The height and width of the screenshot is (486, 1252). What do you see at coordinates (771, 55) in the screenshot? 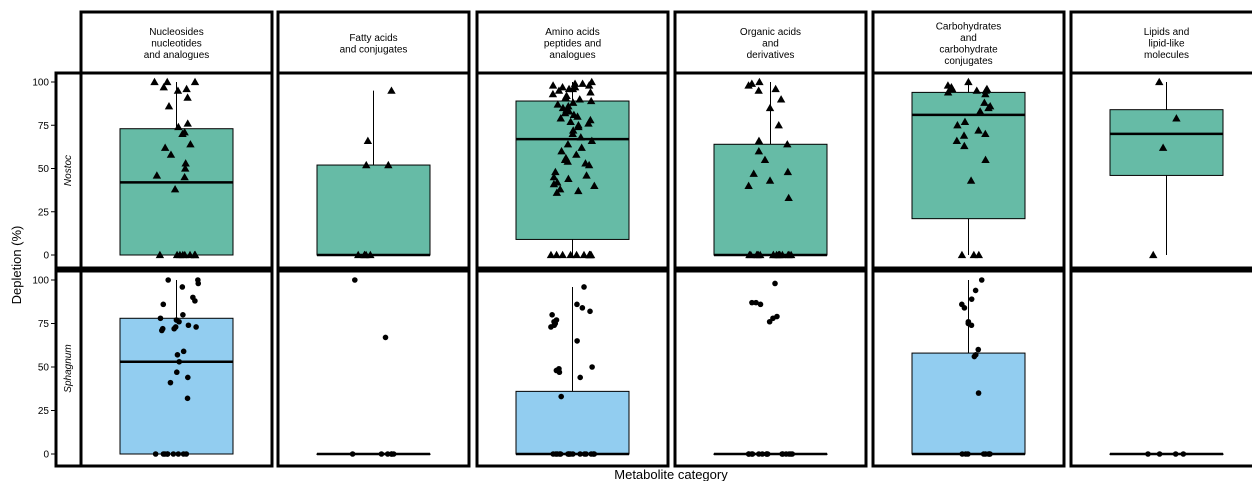
I see `facet-header-line: derivatives` at bounding box center [771, 55].